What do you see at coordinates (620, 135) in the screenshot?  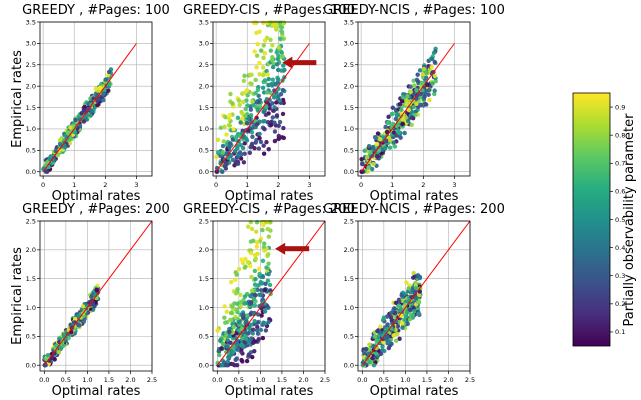 I see `colorbar-tick-label: 0.8` at bounding box center [620, 135].